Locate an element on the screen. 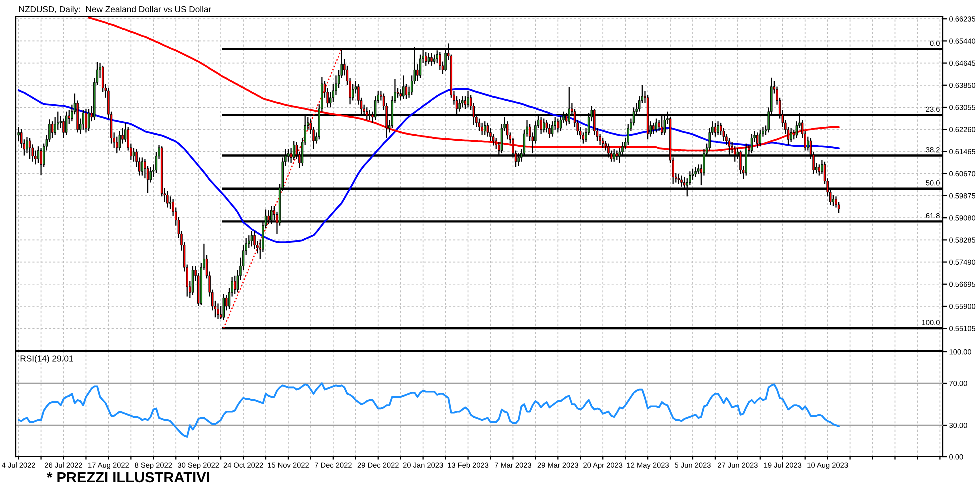 This screenshot has height=489, width=980. line-series is located at coordinates (429, 410).